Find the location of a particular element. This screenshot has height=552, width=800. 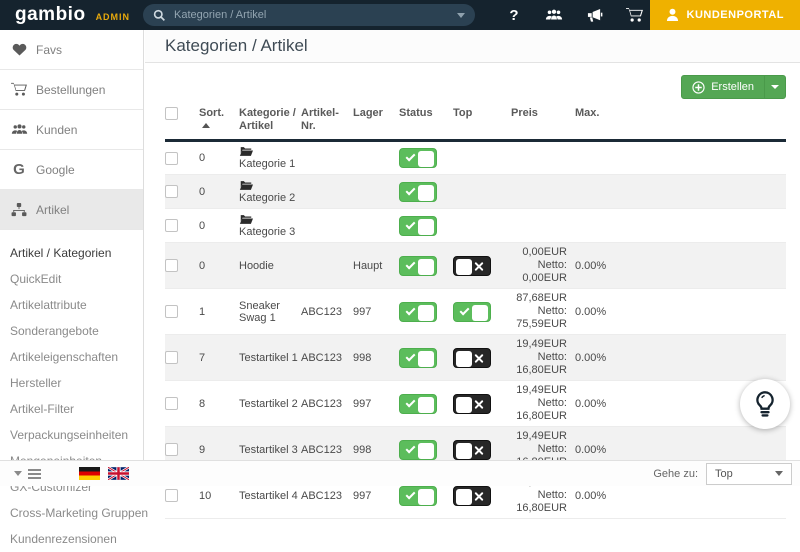

sidebar-subitem: Artikeleigenschaften is located at coordinates (71, 357).